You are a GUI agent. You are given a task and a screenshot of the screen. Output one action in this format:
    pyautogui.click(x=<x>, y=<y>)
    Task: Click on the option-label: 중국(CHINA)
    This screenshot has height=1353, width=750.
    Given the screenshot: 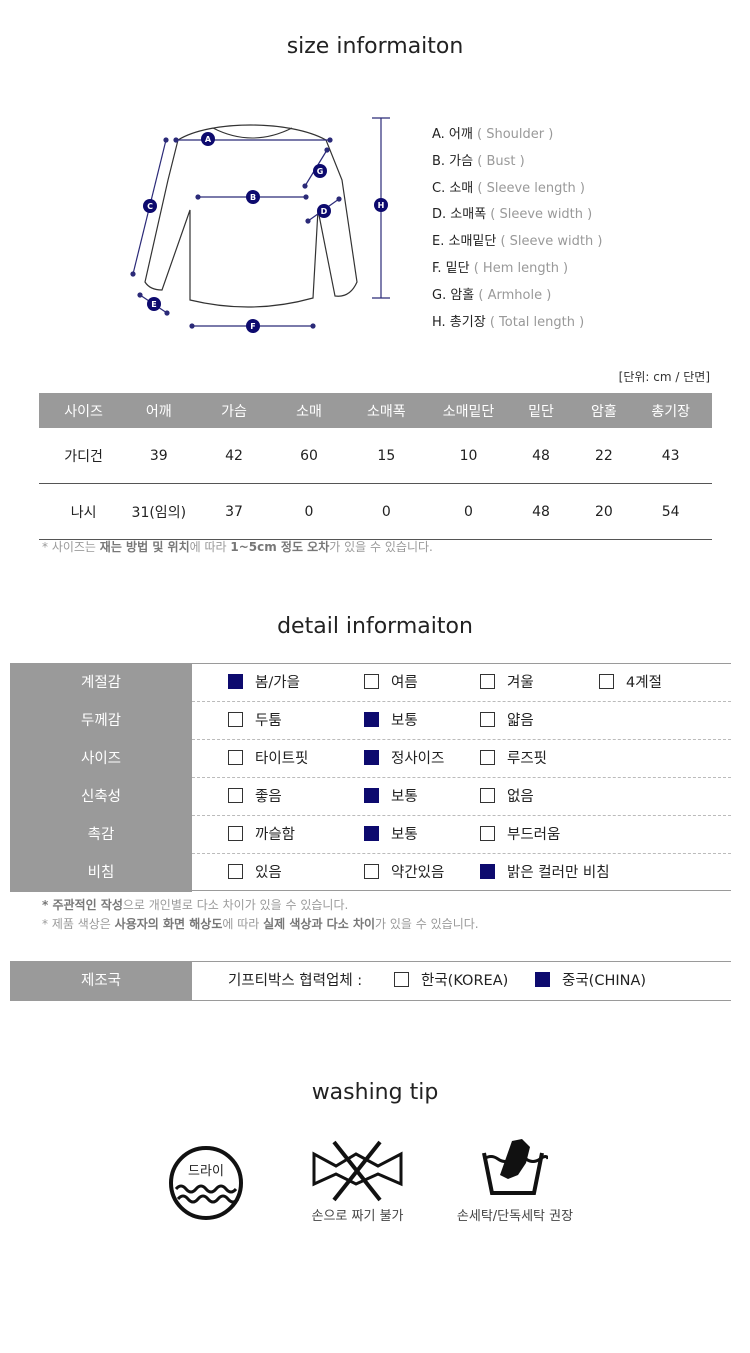 What is the action you would take?
    pyautogui.click(x=604, y=981)
    